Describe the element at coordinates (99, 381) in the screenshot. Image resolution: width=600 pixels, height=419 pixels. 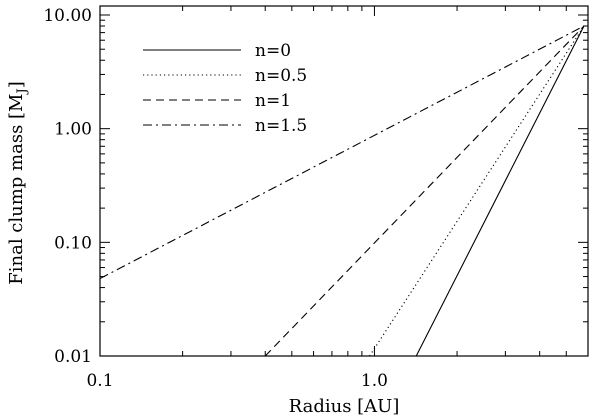
I see `x-tick-label: 0.1` at that location.